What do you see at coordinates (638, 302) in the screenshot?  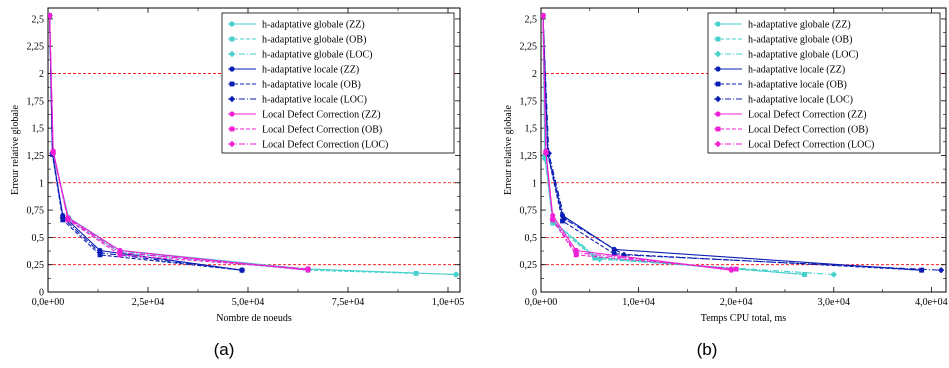 I see `x-tick-label: 1,0e+04` at bounding box center [638, 302].